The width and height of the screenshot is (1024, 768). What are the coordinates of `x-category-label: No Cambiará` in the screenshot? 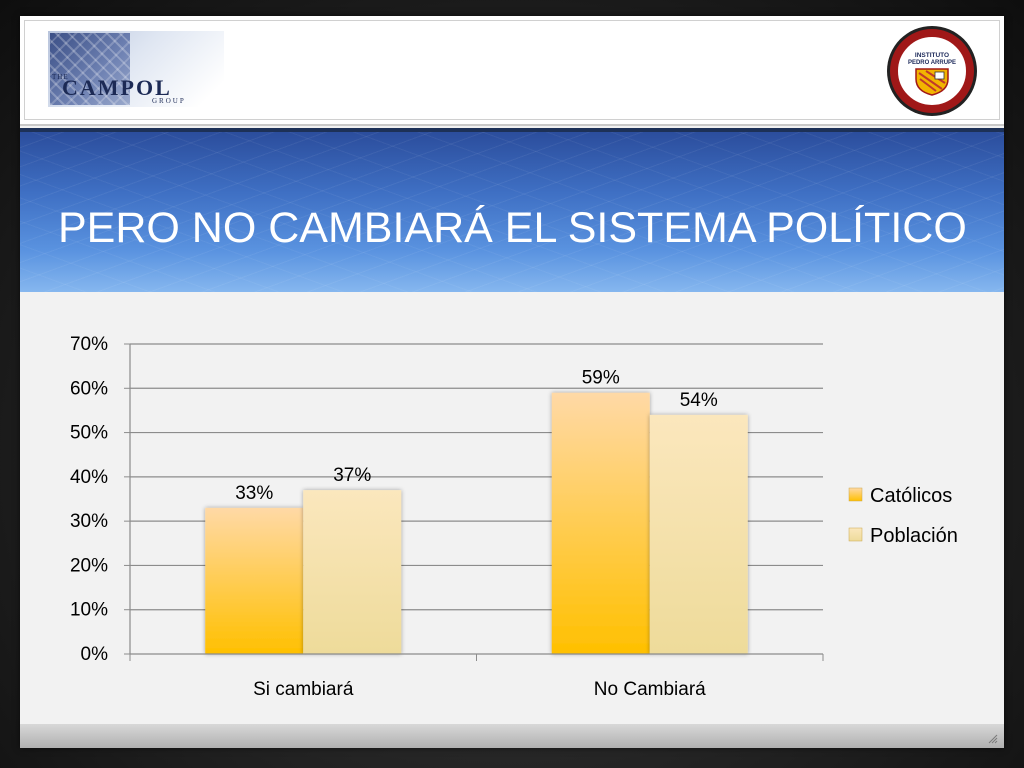 It's located at (650, 689).